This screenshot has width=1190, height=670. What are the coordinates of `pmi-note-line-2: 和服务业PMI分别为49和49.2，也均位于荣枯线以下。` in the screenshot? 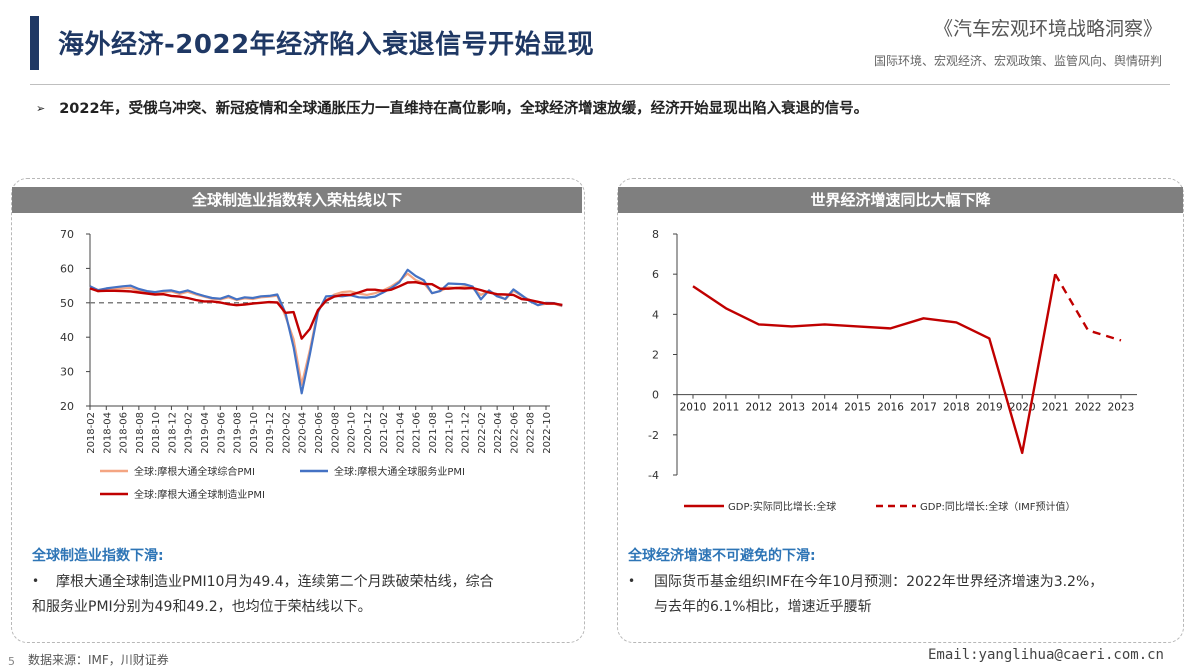 It's located at (202, 607).